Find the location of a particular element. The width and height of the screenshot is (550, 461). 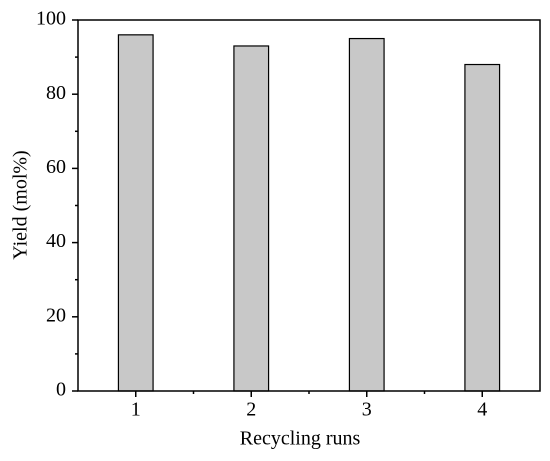

y-axis-label: Yield (mol%) is located at coordinates (21, 204).